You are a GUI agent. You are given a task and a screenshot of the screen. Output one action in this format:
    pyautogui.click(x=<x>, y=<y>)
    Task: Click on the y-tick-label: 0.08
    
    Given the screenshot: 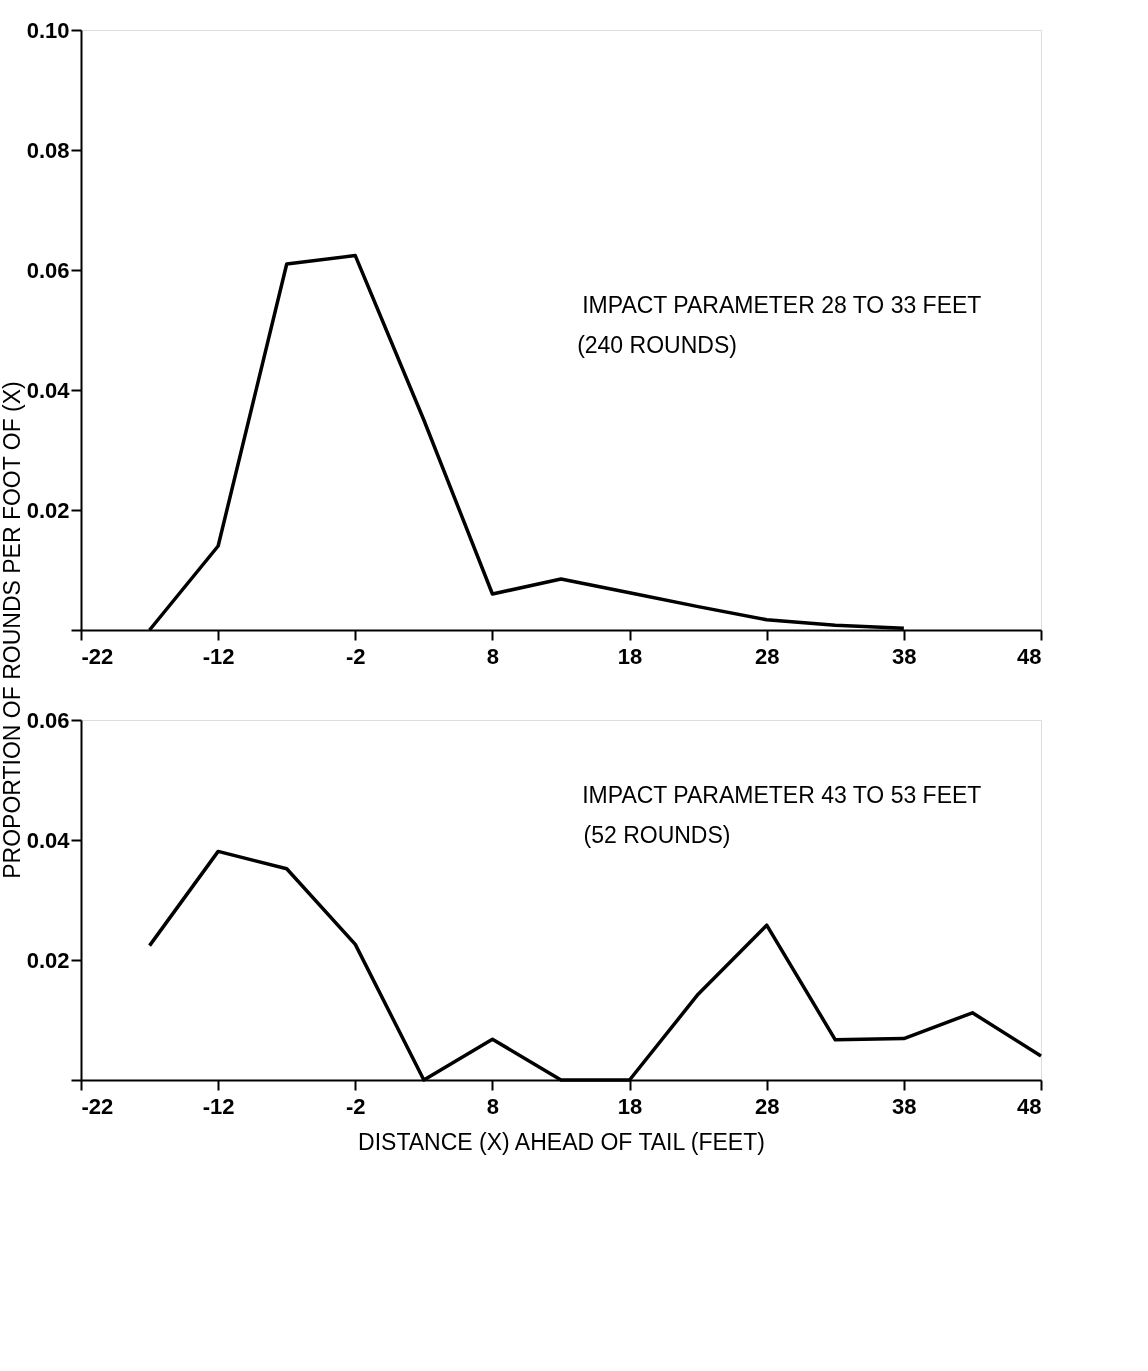 What is the action you would take?
    pyautogui.click(x=48, y=150)
    